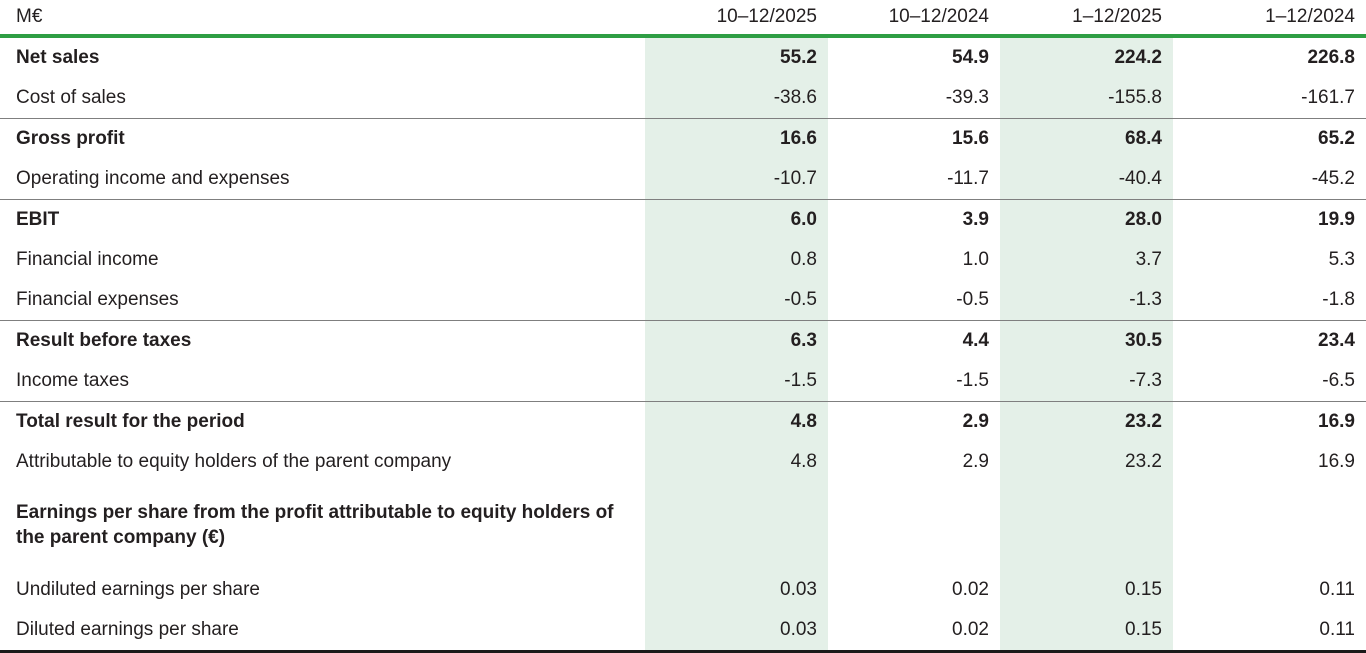 This screenshot has width=1366, height=653. What do you see at coordinates (1086, 179) in the screenshot?
I see `cell-value: -40.4` at bounding box center [1086, 179].